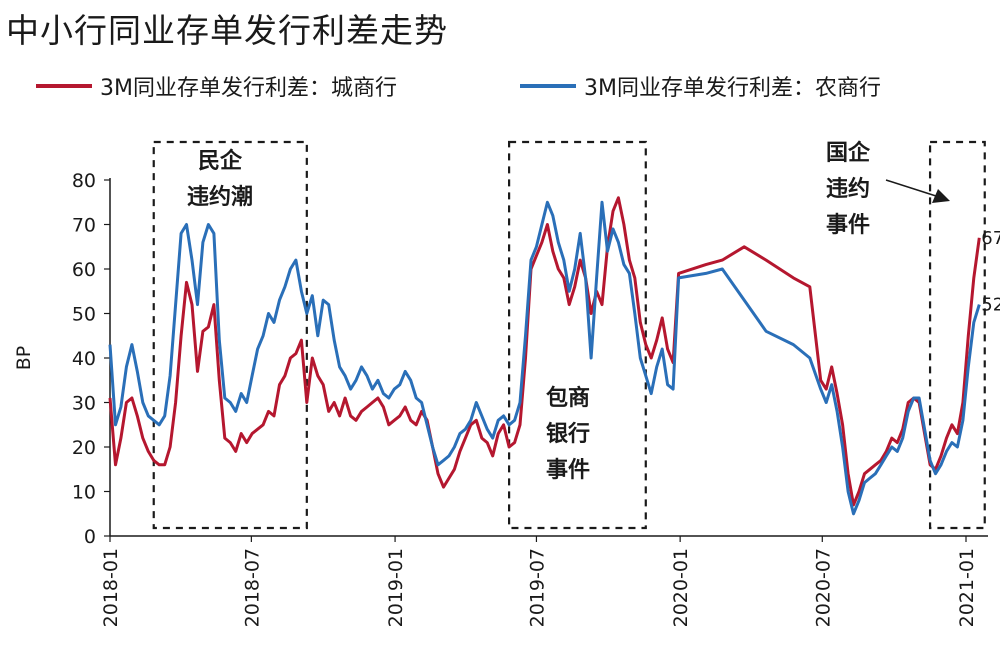 Image resolution: width=1000 pixels, height=662 pixels. What do you see at coordinates (396, 587) in the screenshot?
I see `x-tick-label: 2019-01` at bounding box center [396, 587].